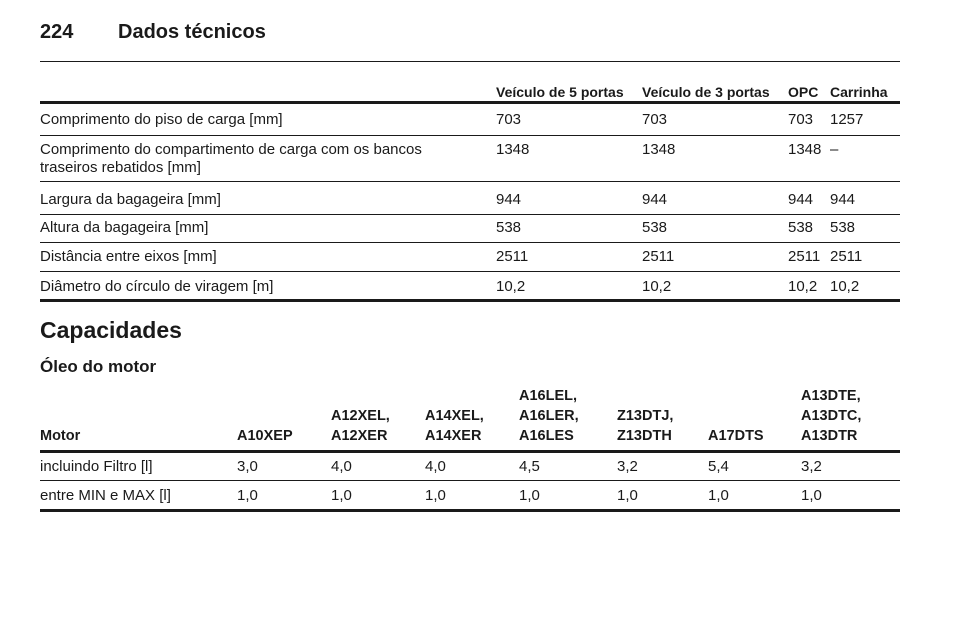 This screenshot has height=642, width=960. Describe the element at coordinates (124, 227) in the screenshot. I see `row-label: Altura da bagageira [mm]` at that location.